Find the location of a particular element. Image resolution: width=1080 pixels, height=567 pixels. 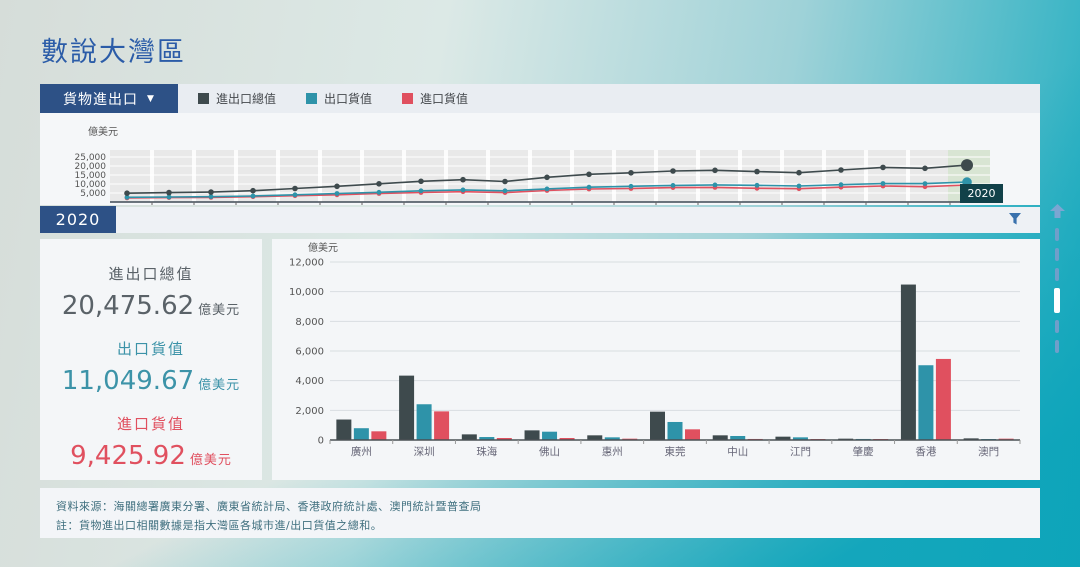

stat-import-label: 進口貨值 is located at coordinates (150, 424).